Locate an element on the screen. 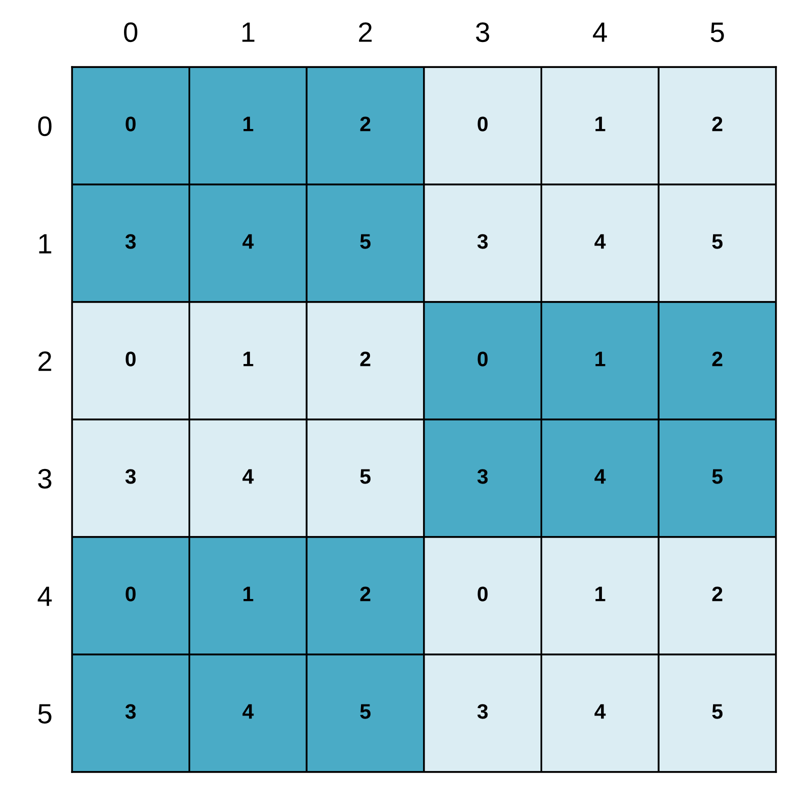 Image resolution: width=798 pixels, height=803 pixels. y-tick-label: 3 is located at coordinates (45, 478).